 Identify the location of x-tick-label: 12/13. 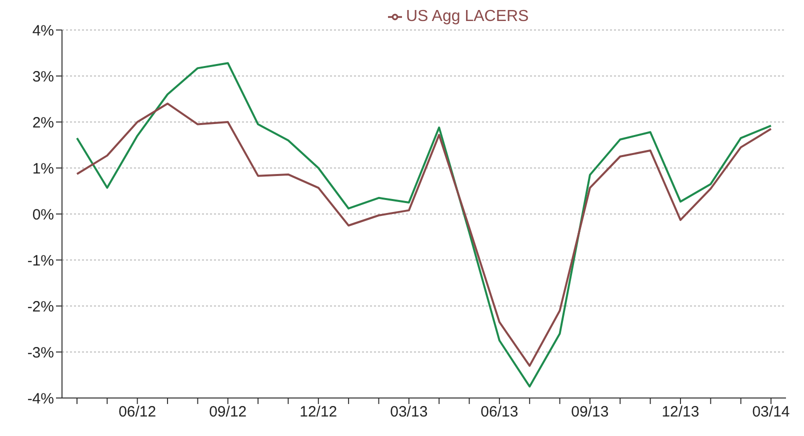
(681, 412).